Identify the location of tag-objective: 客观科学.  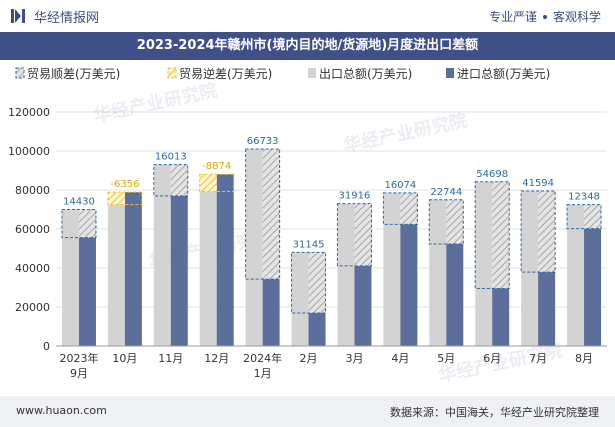
(576, 17).